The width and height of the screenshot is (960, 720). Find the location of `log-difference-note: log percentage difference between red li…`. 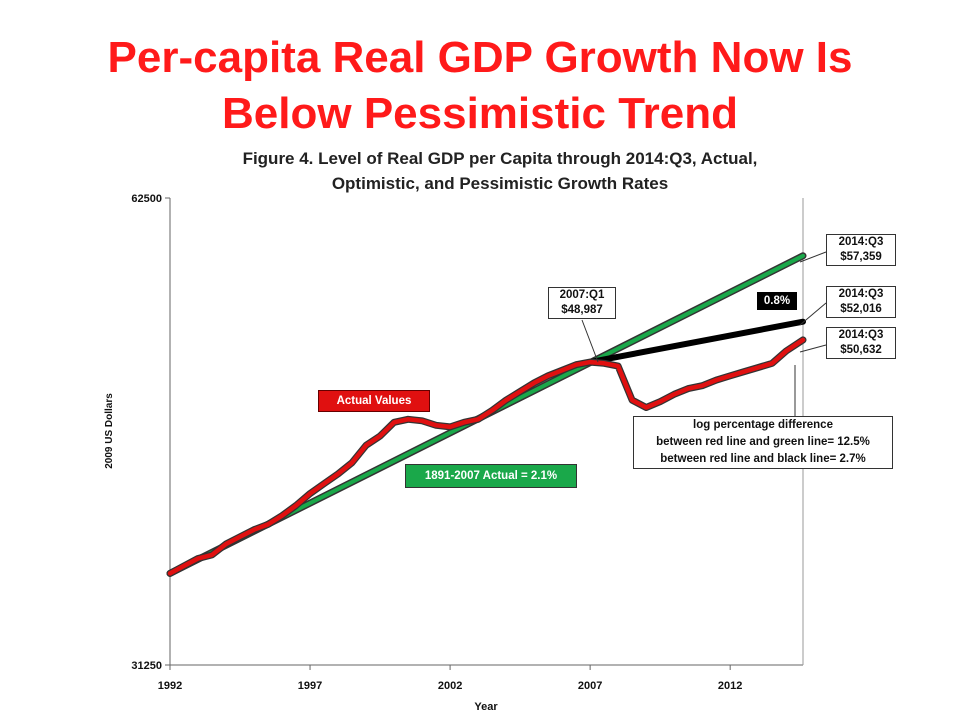

log-difference-note: log percentage difference between red li… is located at coordinates (763, 442).